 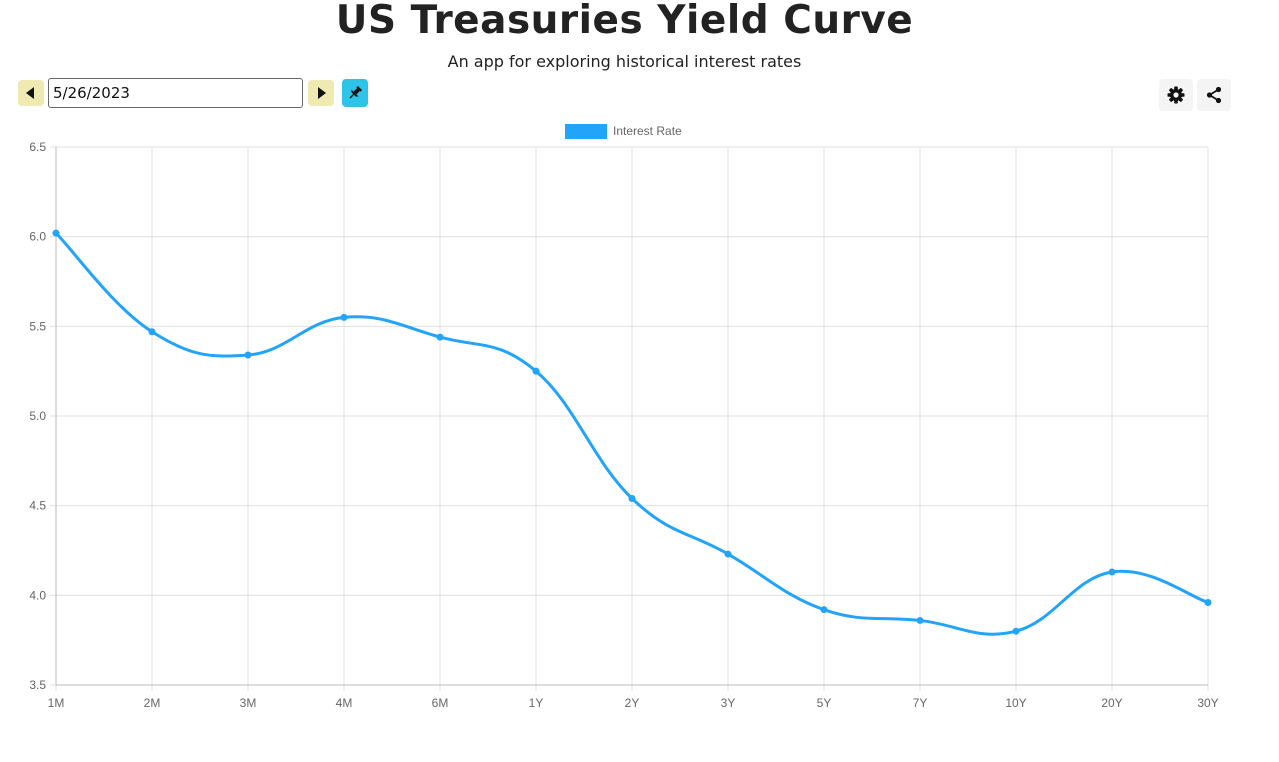 What do you see at coordinates (1207, 703) in the screenshot?
I see `x-tick-label: 30Y` at bounding box center [1207, 703].